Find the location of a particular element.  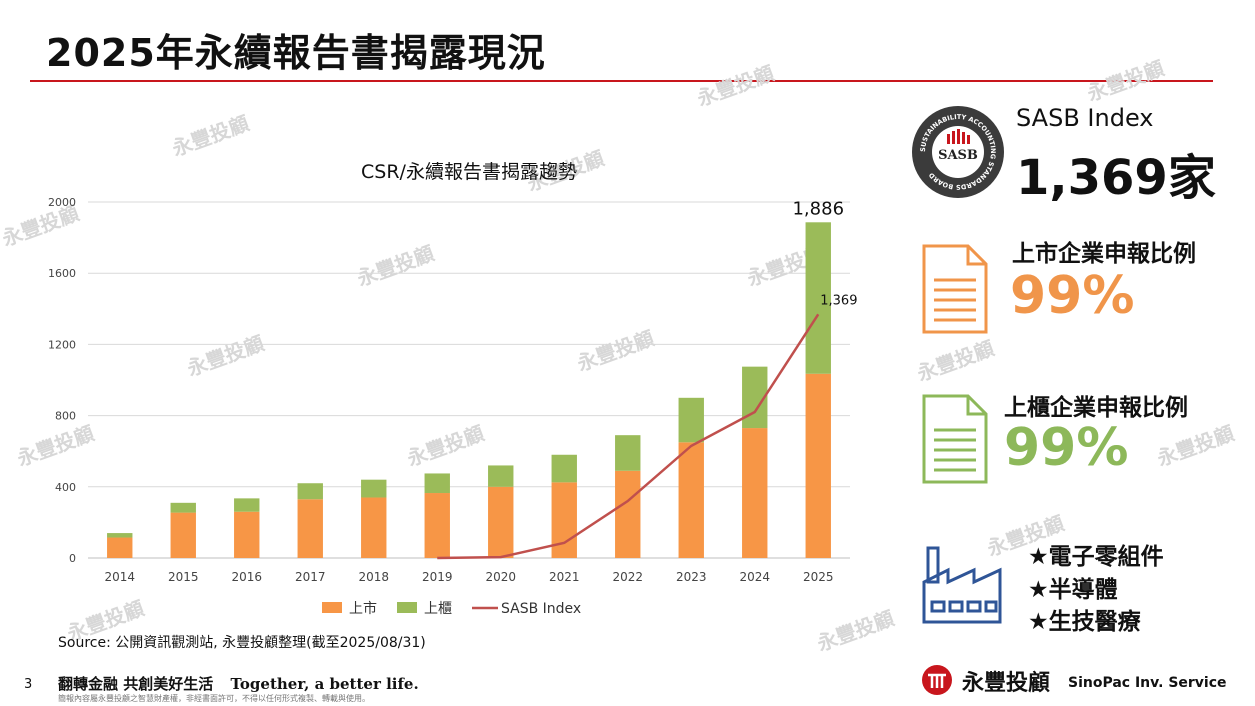

x-tick-label: 2017 is located at coordinates (310, 577).